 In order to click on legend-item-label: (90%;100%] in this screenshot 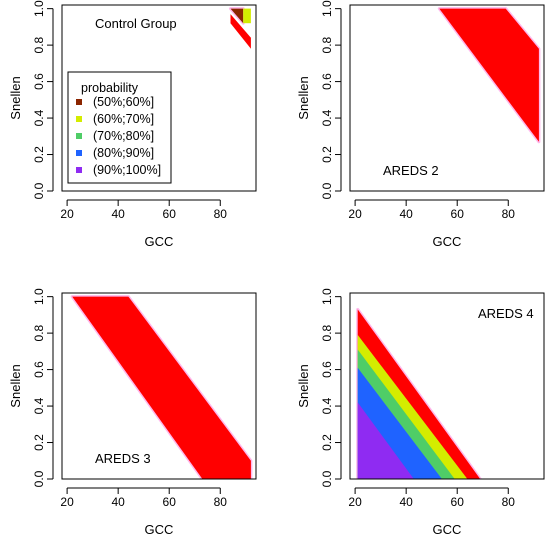, I will do `click(127, 170)`.